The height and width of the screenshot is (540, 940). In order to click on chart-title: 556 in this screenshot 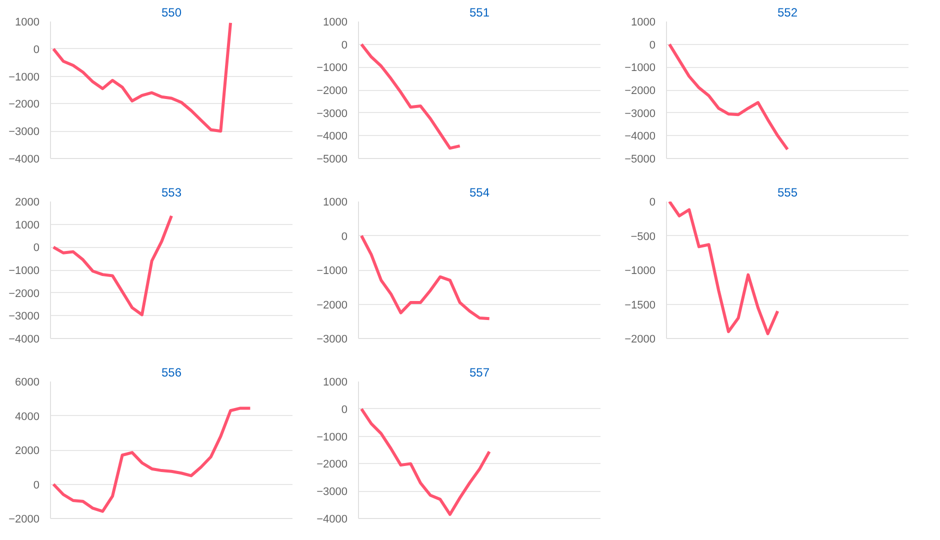, I will do `click(171, 373)`.